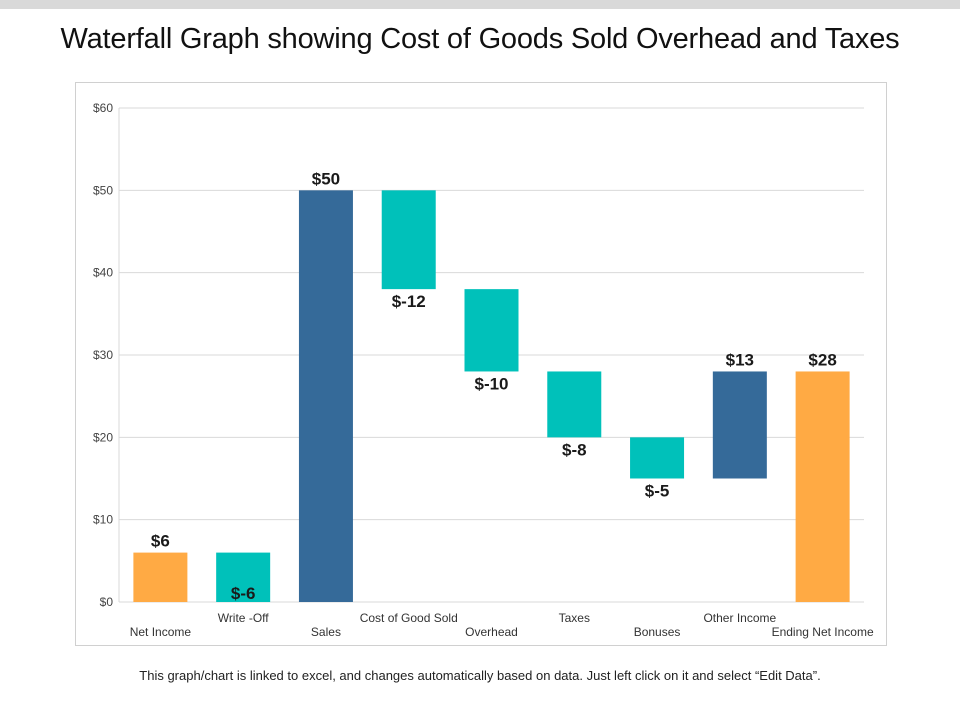 The width and height of the screenshot is (960, 720). Describe the element at coordinates (491, 330) in the screenshot. I see `bar-overhead` at that location.